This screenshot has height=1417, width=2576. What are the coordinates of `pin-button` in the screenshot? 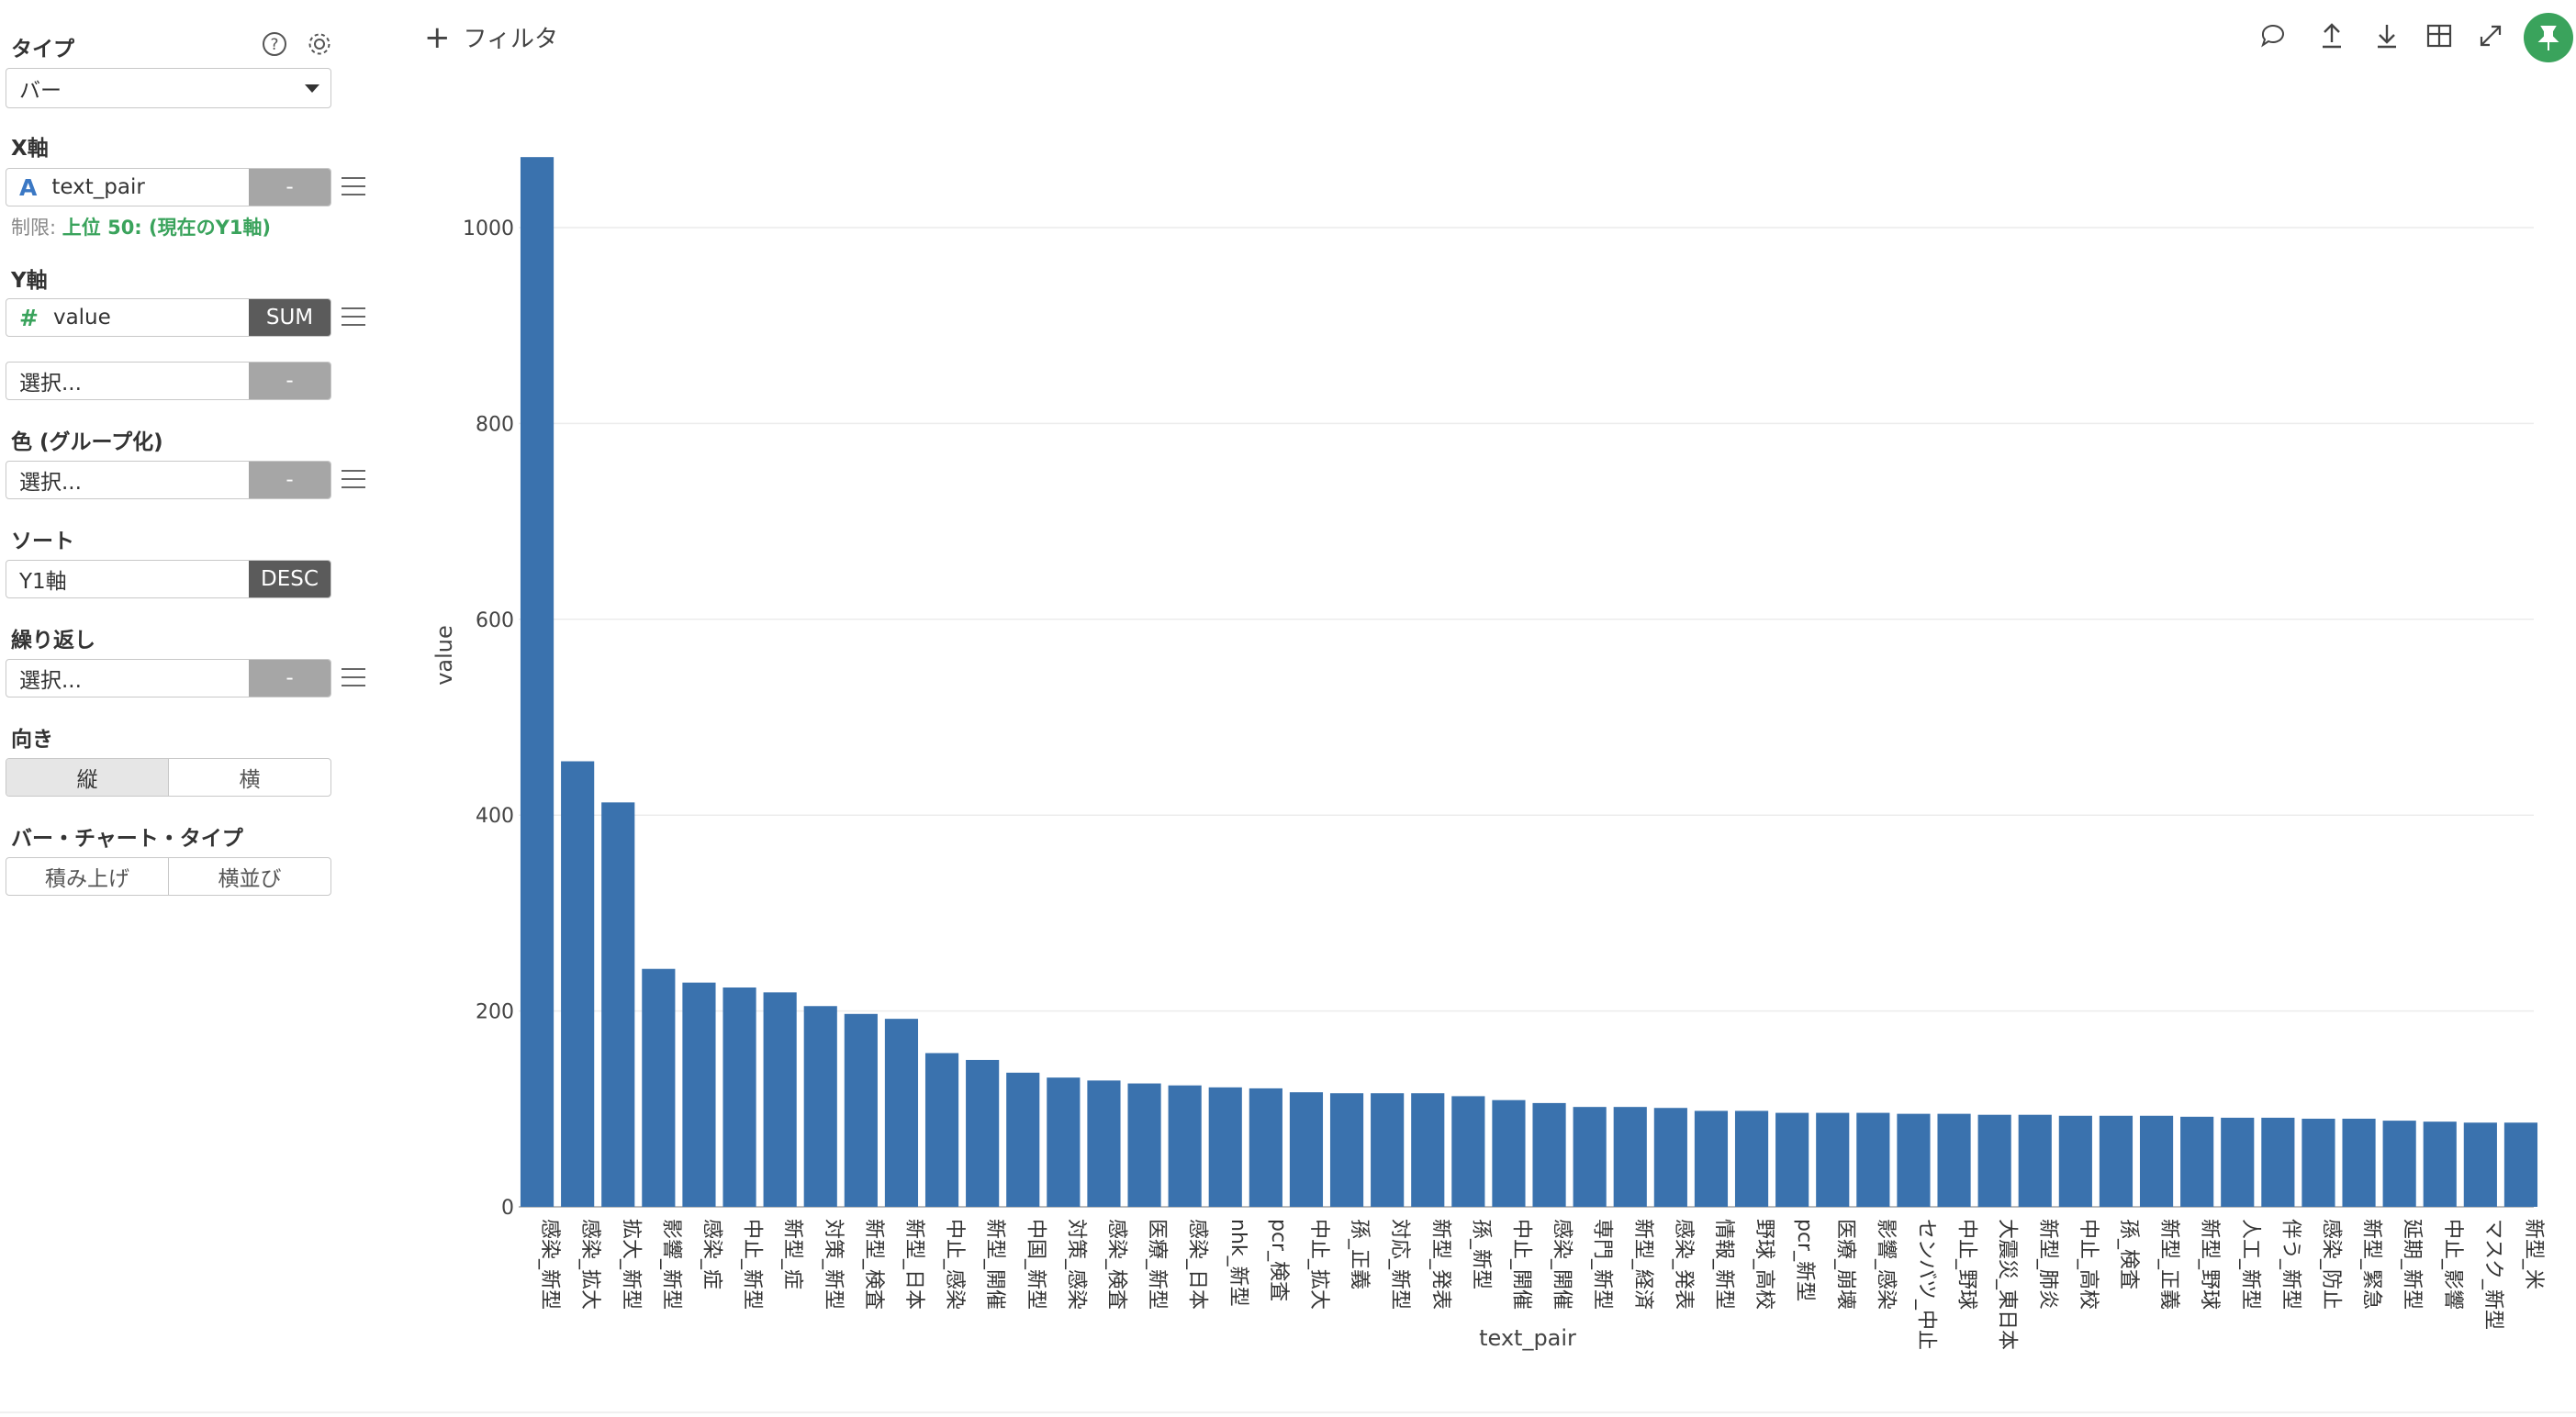 It's located at (2548, 38).